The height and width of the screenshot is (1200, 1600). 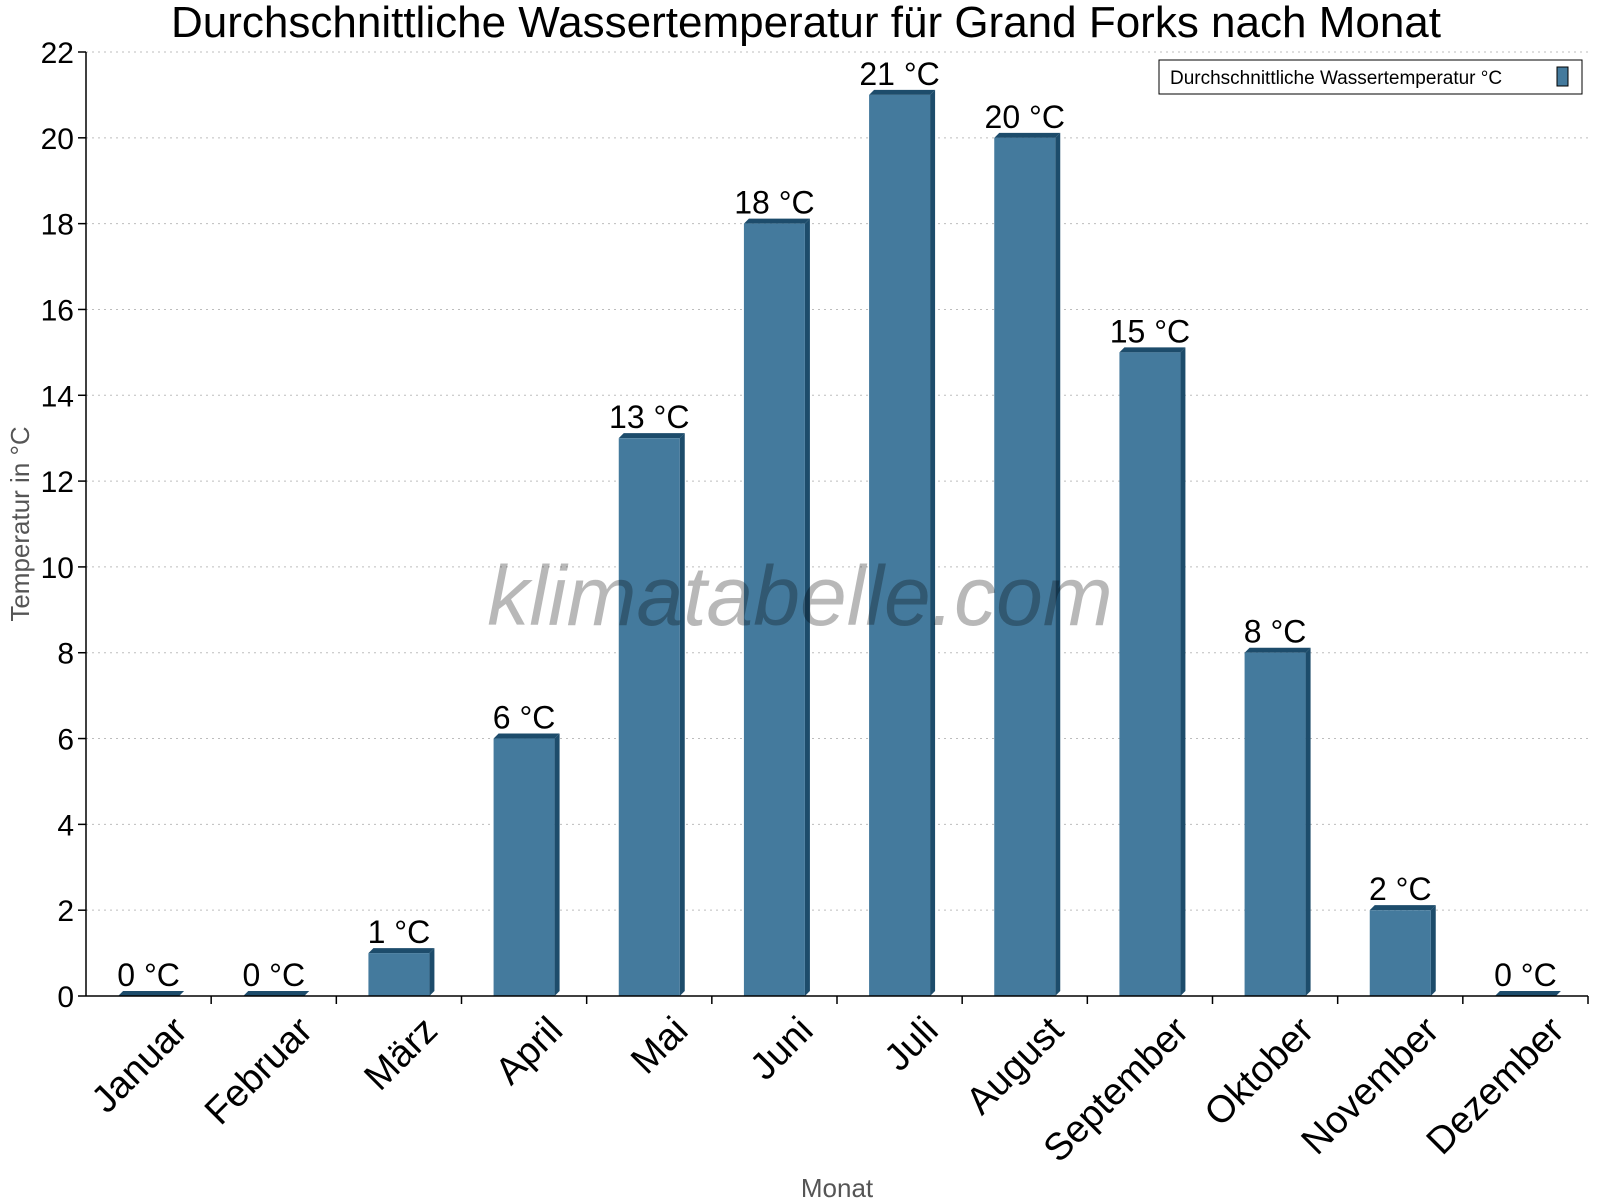 I want to click on data-label: 20 °C, so click(x=1025, y=117).